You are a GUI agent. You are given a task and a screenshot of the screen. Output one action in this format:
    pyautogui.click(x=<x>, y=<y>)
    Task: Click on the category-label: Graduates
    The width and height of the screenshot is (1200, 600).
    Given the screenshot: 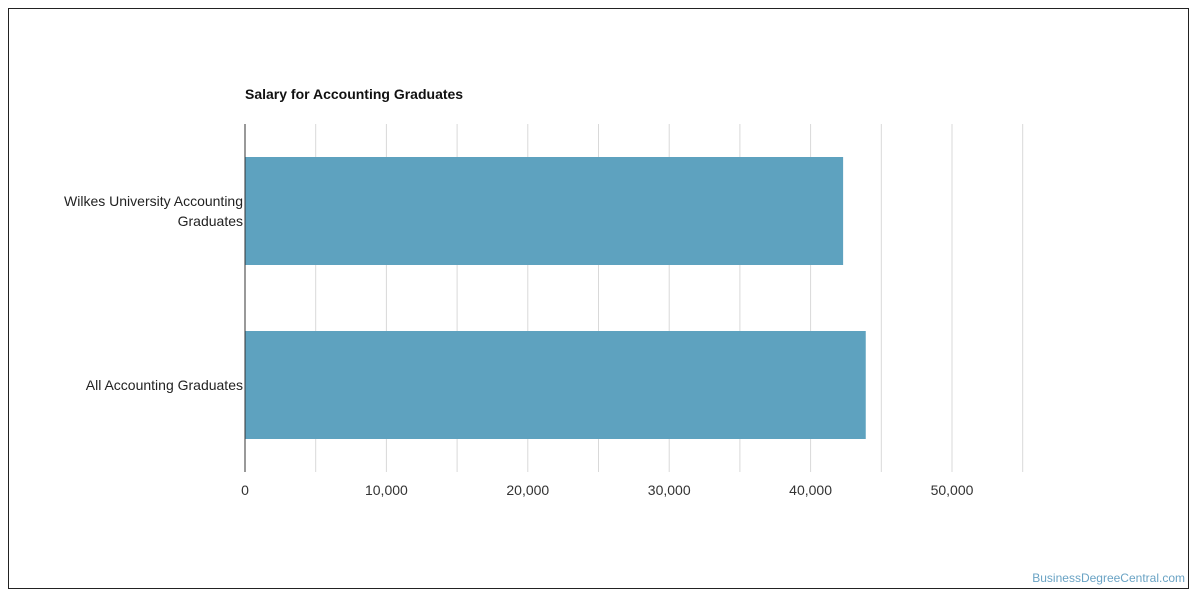 What is the action you would take?
    pyautogui.click(x=210, y=221)
    